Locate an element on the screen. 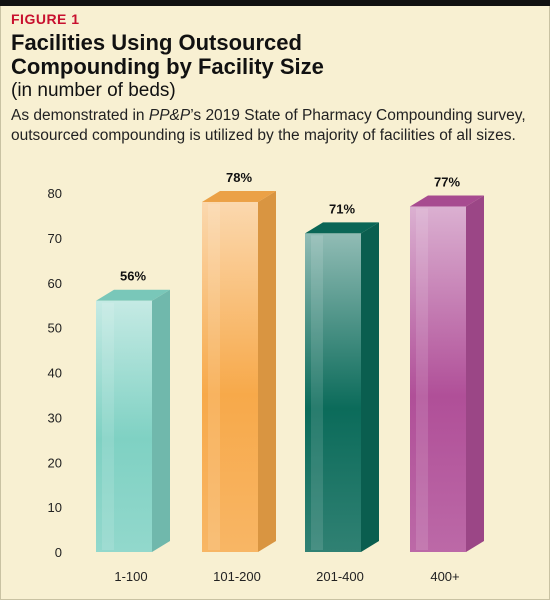 This screenshot has width=550, height=600. y-tick-label: 0 is located at coordinates (58, 552).